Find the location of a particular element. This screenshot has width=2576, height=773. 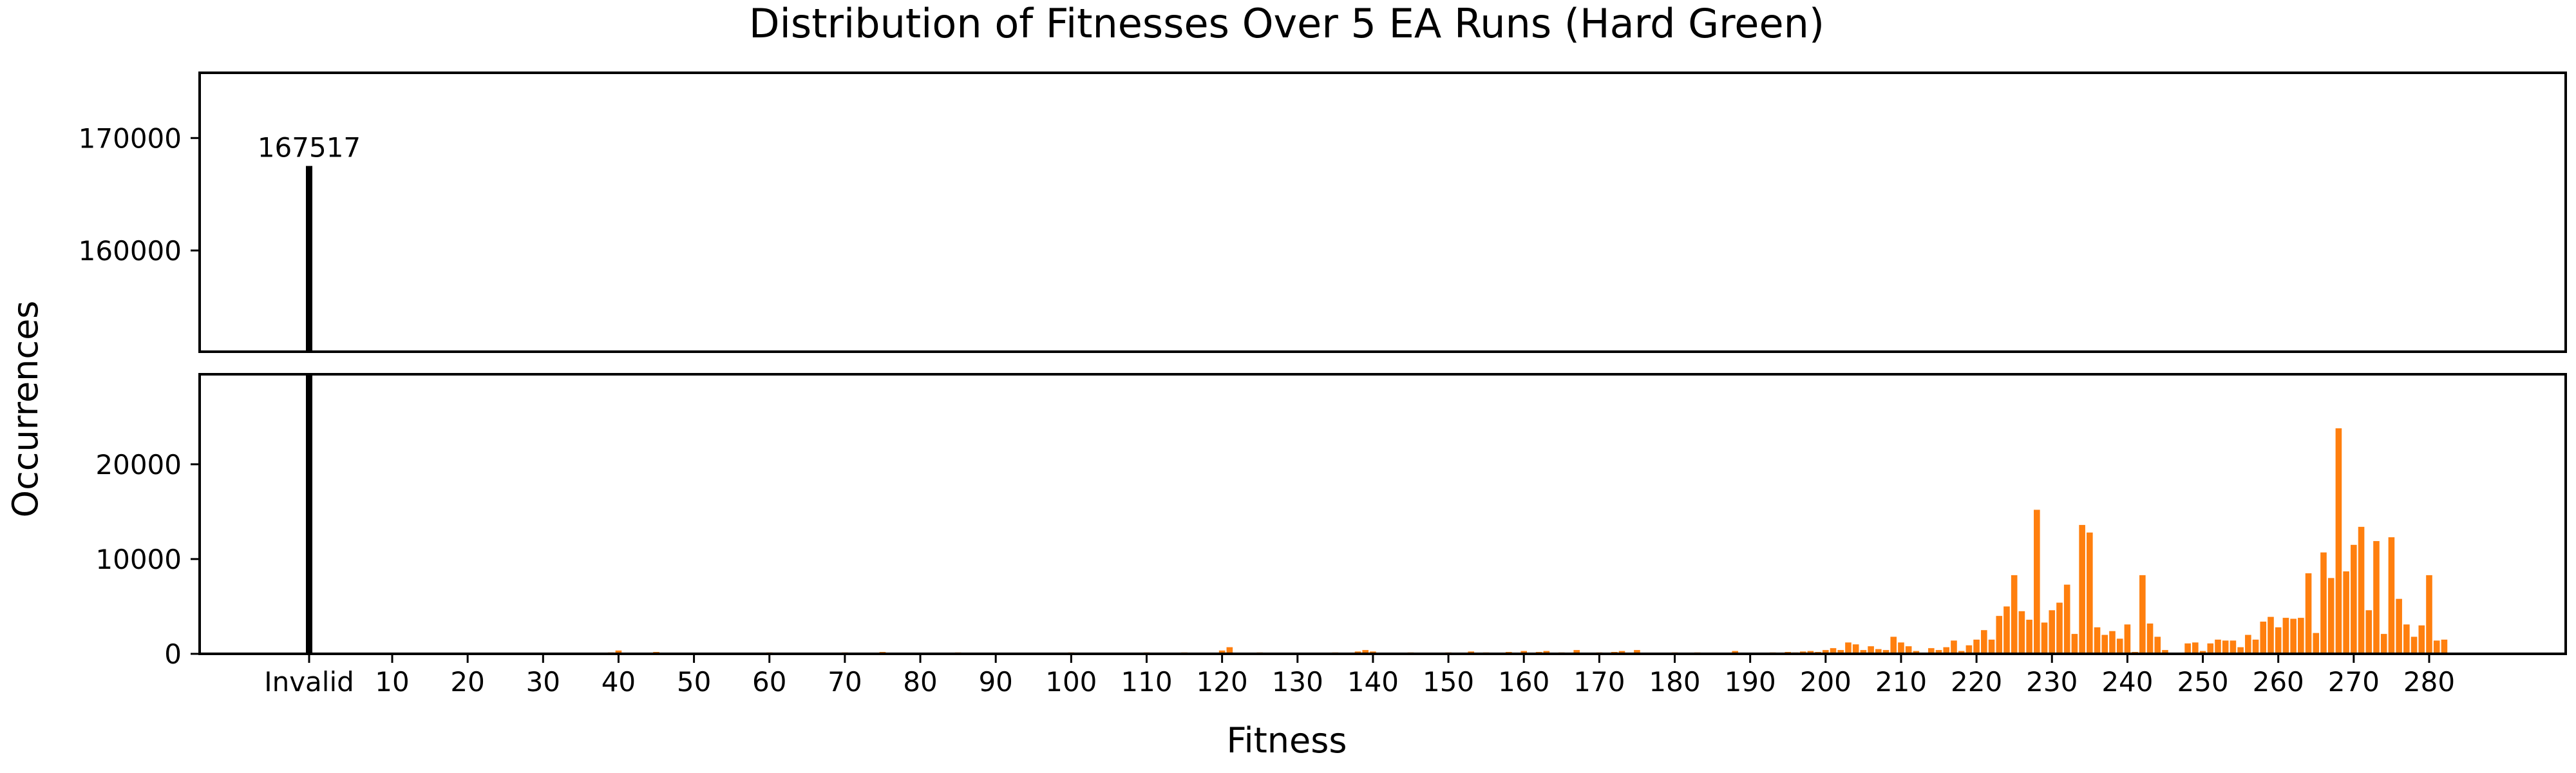

bottom-panel-y-ticks: 0 10000 20000 is located at coordinates (147, 559).